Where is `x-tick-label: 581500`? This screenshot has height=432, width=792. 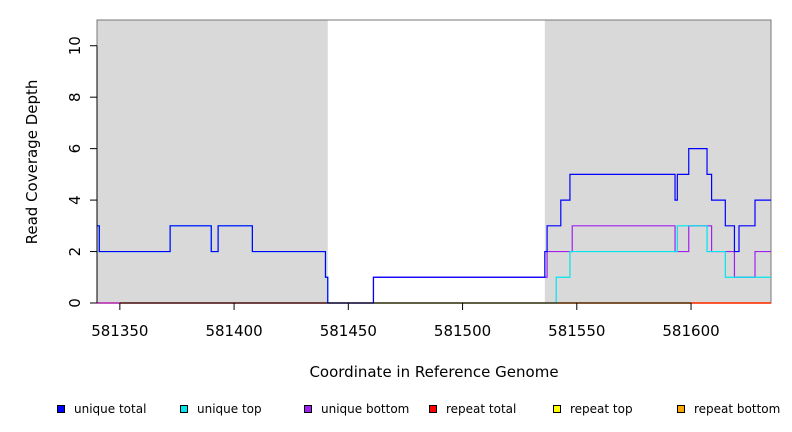
x-tick-label: 581500 is located at coordinates (462, 331).